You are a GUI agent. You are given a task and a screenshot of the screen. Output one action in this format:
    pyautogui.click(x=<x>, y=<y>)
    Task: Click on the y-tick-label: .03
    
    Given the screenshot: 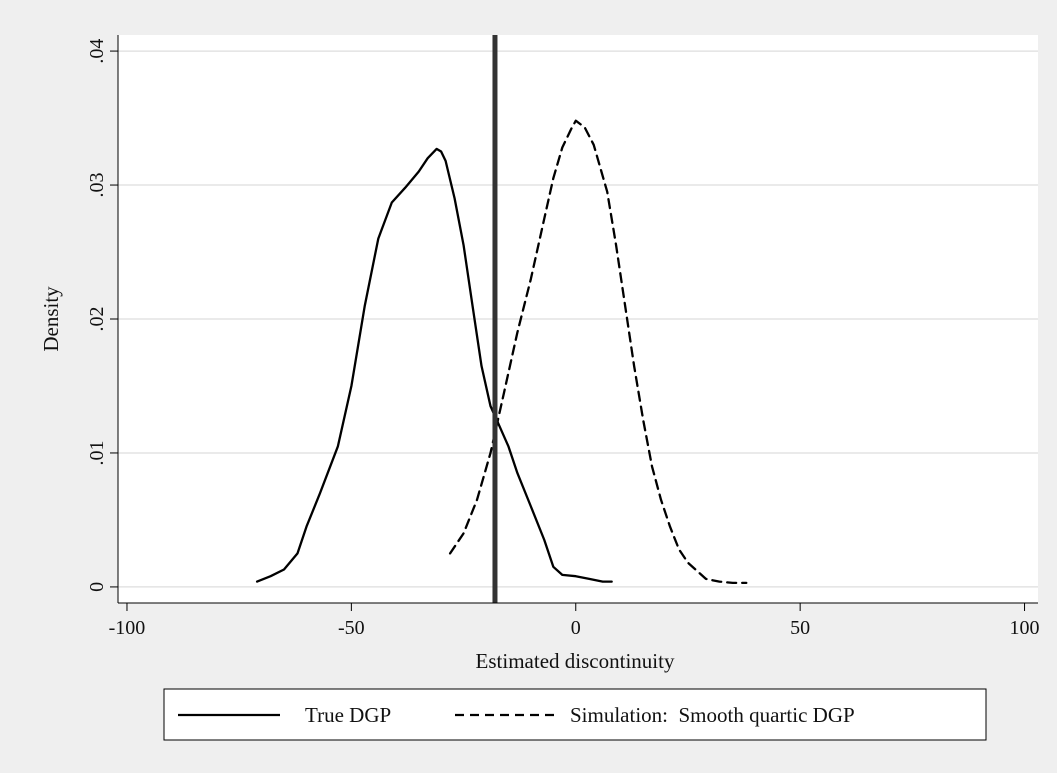 What is the action you would take?
    pyautogui.click(x=97, y=185)
    